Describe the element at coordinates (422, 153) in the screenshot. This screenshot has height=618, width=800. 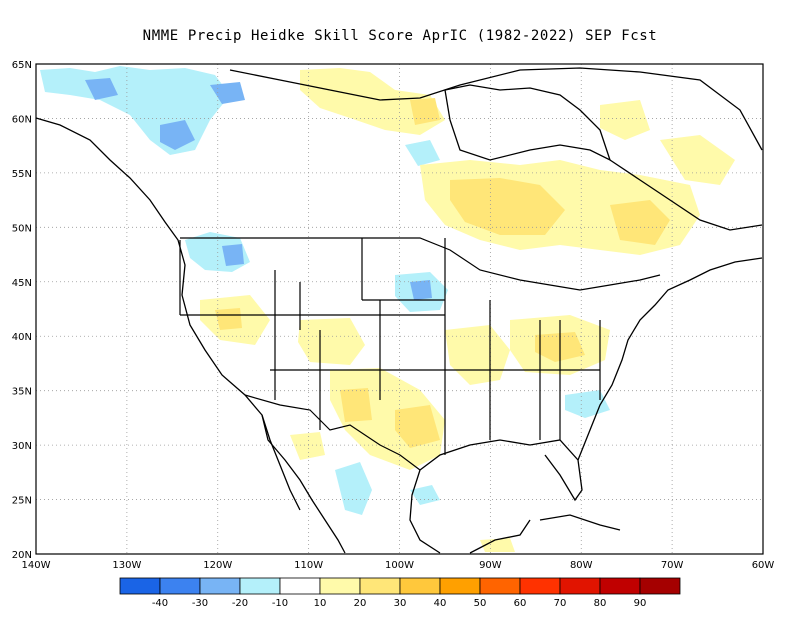
I see `patch-neg-ontario` at that location.